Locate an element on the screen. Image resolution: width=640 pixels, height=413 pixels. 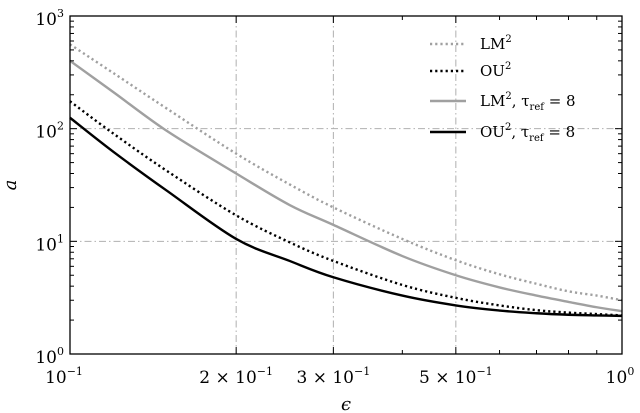
legend-label-2: OU2 is located at coordinates (495, 70).